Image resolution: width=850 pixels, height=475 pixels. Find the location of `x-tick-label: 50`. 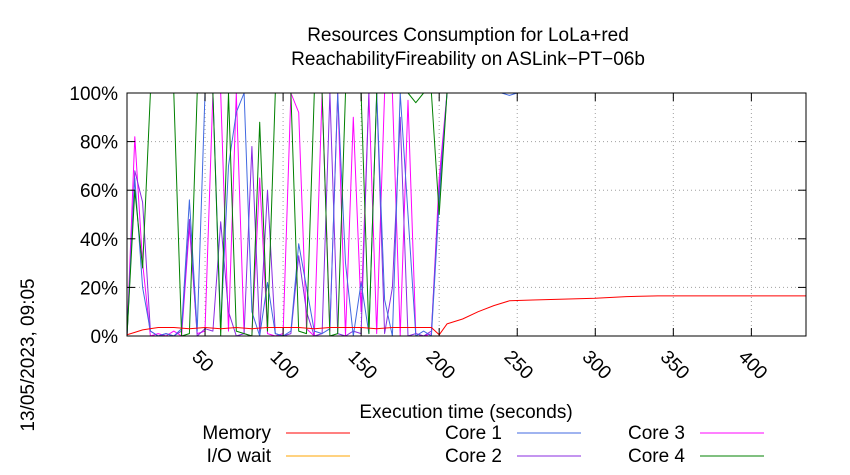

x-tick-label: 50 is located at coordinates (203, 362).